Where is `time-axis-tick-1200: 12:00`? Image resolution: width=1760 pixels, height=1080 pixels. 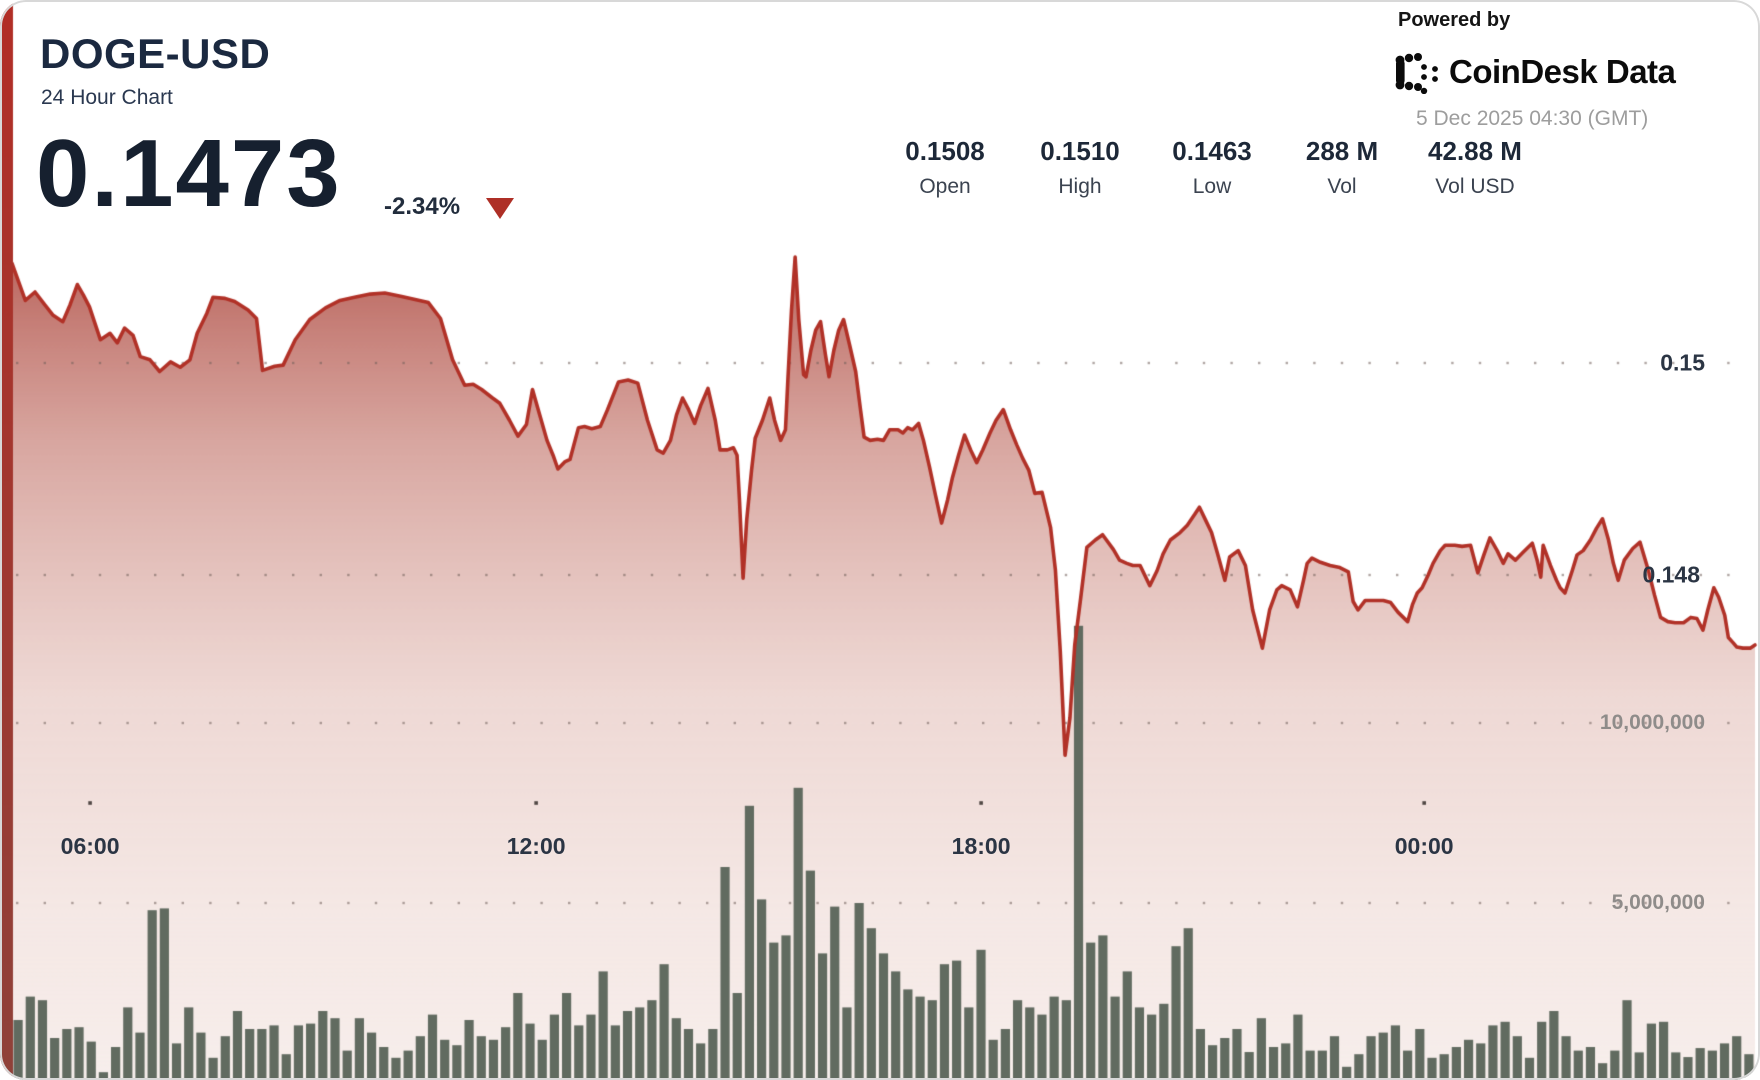
time-axis-tick-1200: 12:00 is located at coordinates (536, 846).